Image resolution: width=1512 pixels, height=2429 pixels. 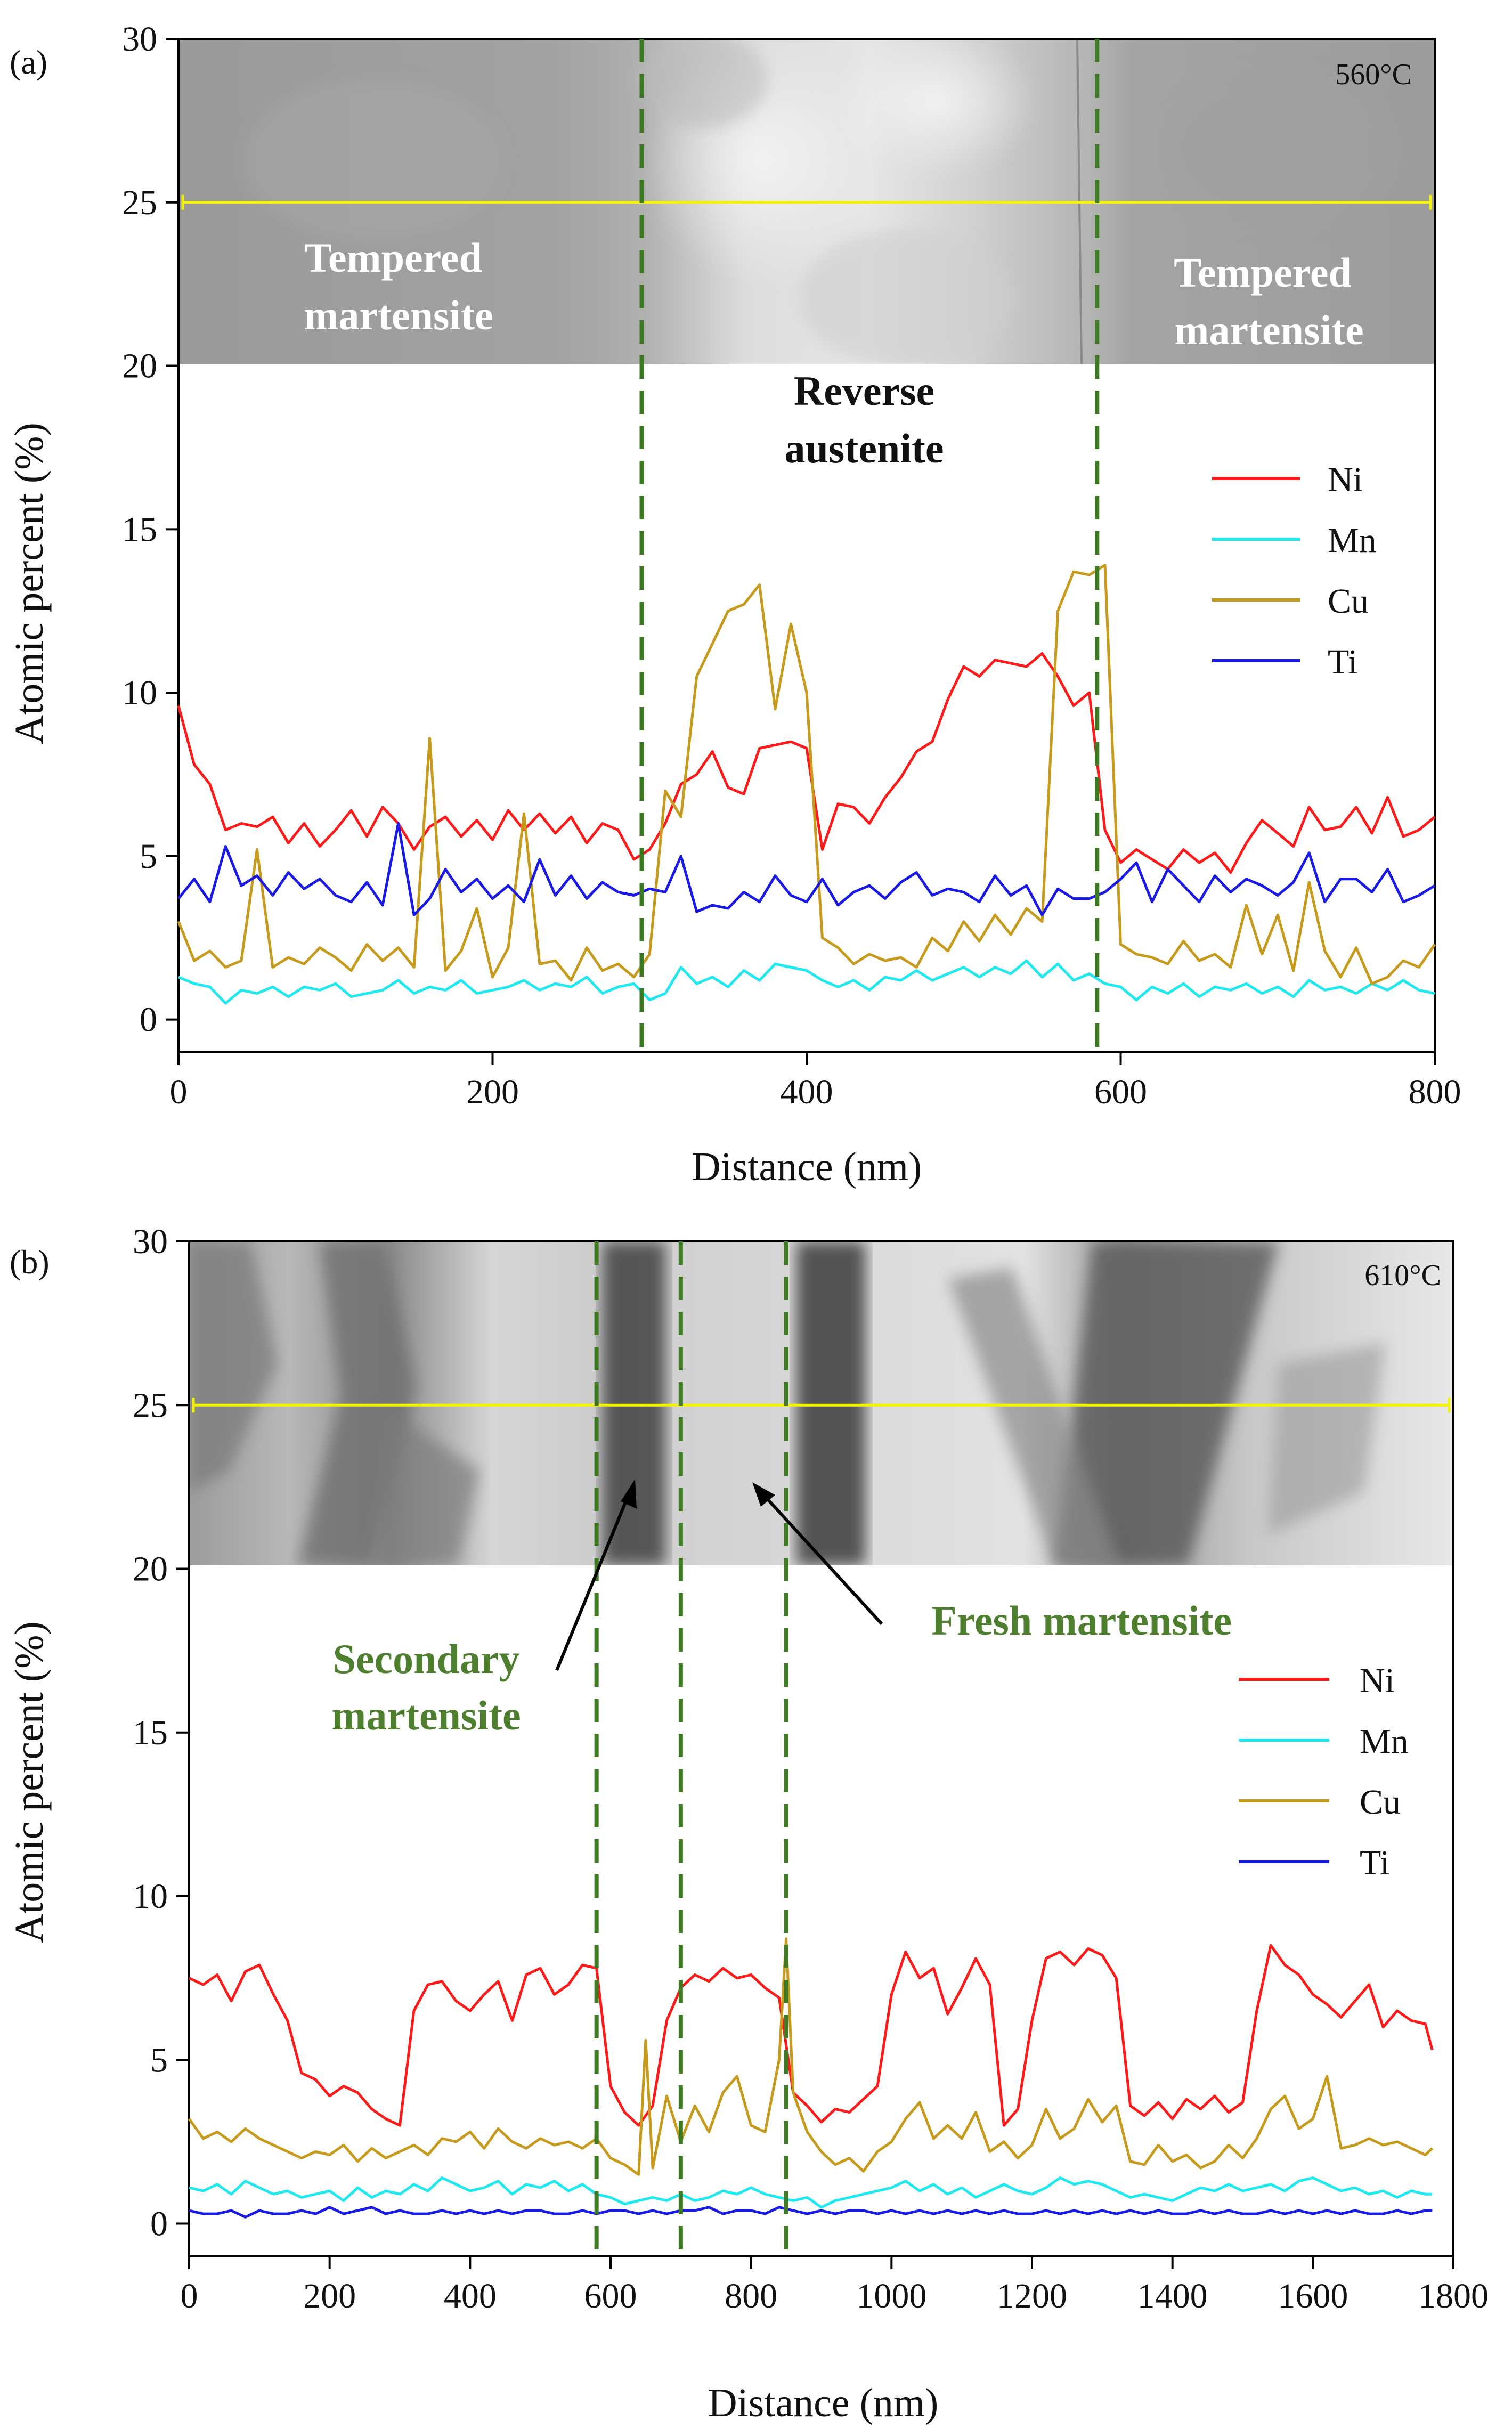 I want to click on b-ytick-label-25: 25, so click(x=150, y=1405).